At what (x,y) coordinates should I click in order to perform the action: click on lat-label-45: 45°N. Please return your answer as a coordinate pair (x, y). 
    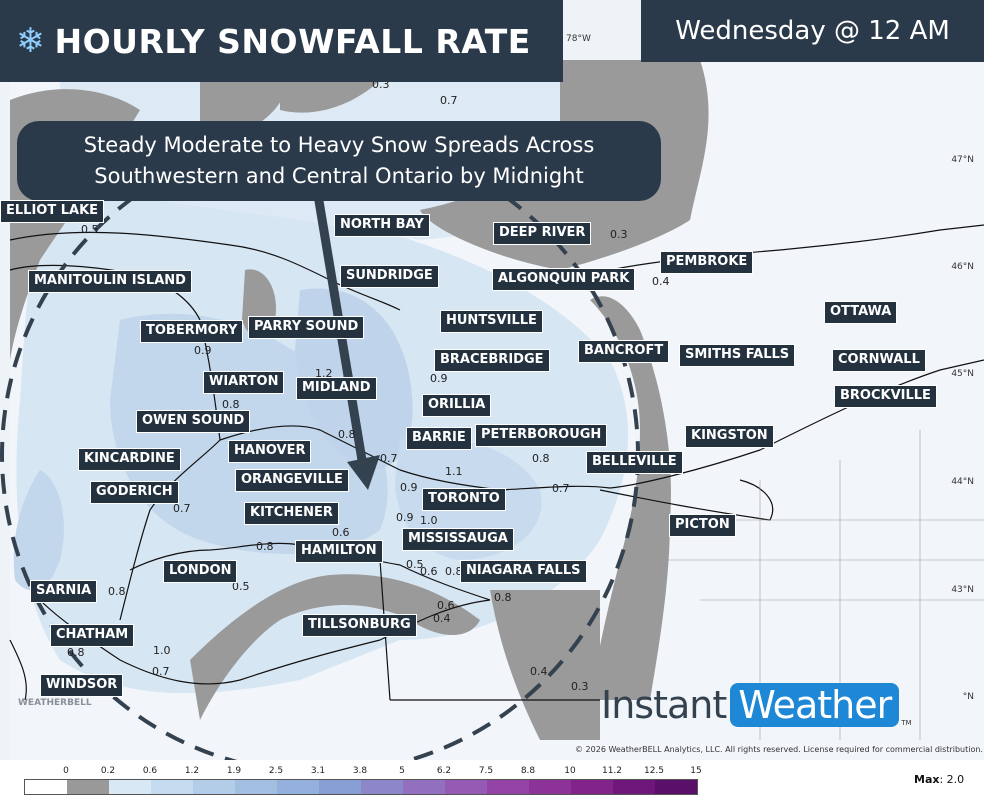
    Looking at the image, I should click on (962, 374).